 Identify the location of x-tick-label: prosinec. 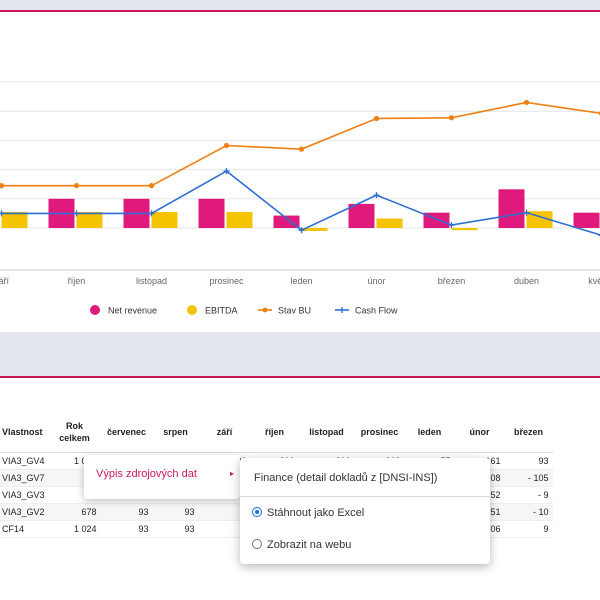
(226, 281).